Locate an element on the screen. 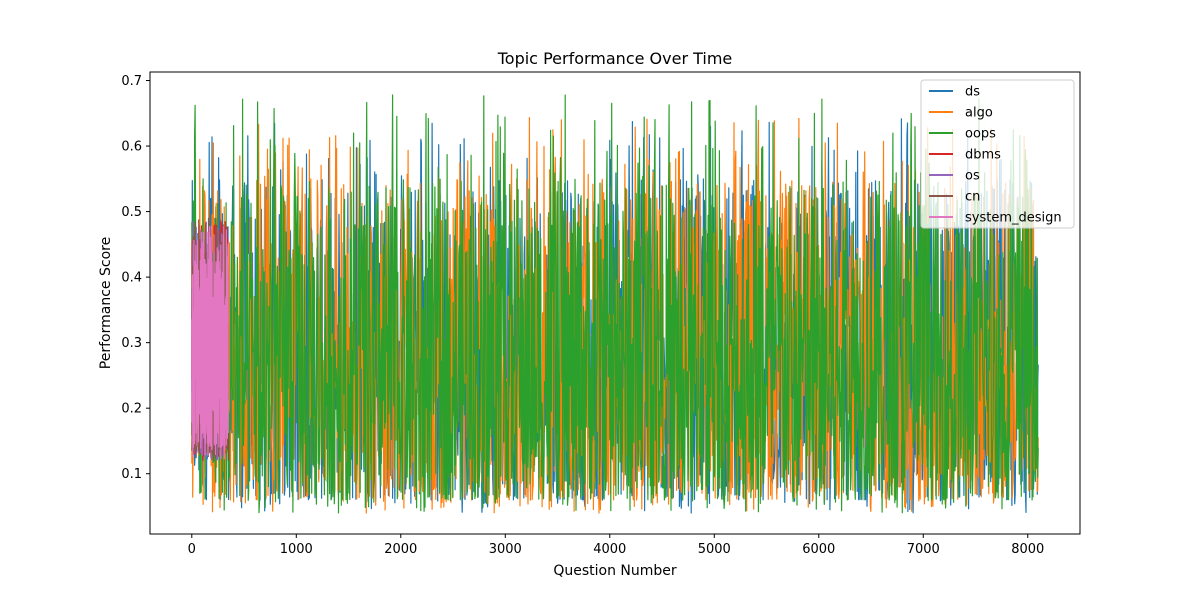 The image size is (1200, 600). x-tick-label: 5000 is located at coordinates (714, 549).